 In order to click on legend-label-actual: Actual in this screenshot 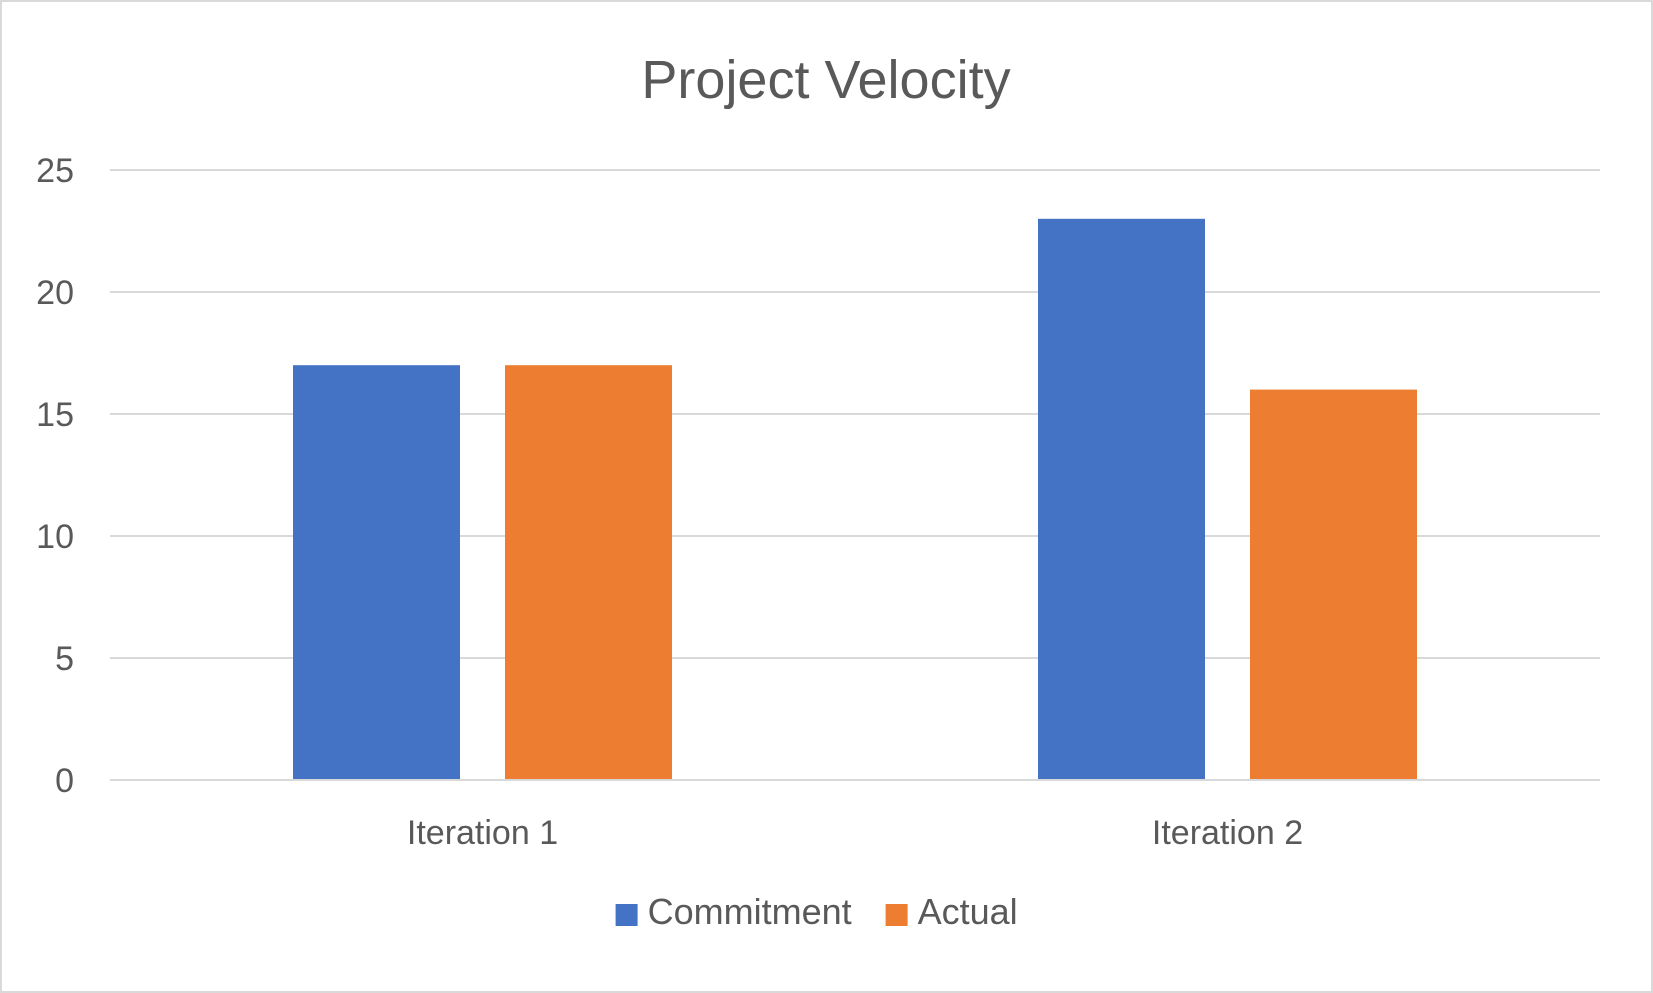, I will do `click(968, 911)`.